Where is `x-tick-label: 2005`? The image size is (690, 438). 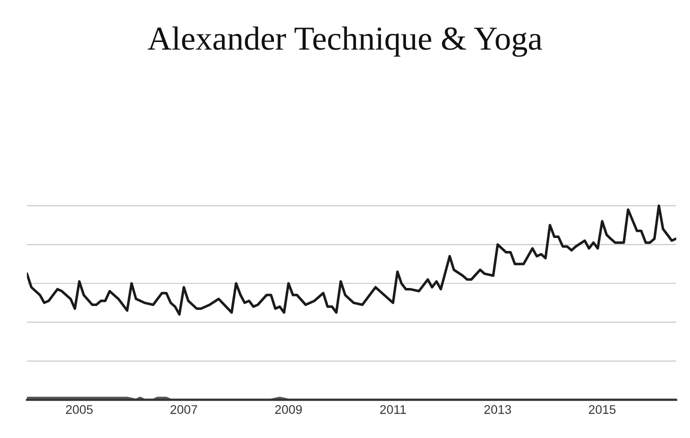 x-tick-label: 2005 is located at coordinates (79, 409).